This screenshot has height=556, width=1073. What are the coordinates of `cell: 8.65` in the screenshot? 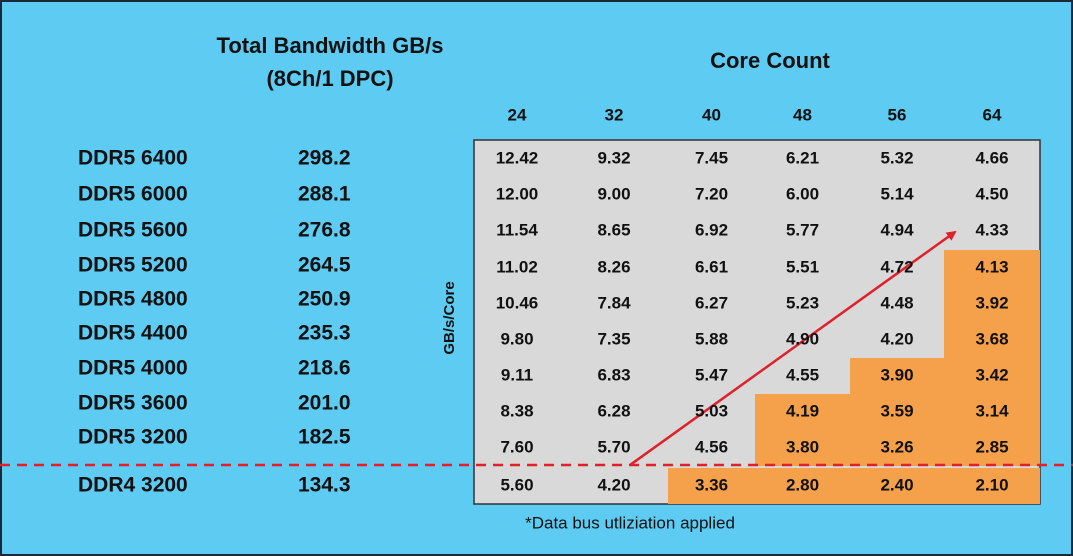 It's located at (613, 229).